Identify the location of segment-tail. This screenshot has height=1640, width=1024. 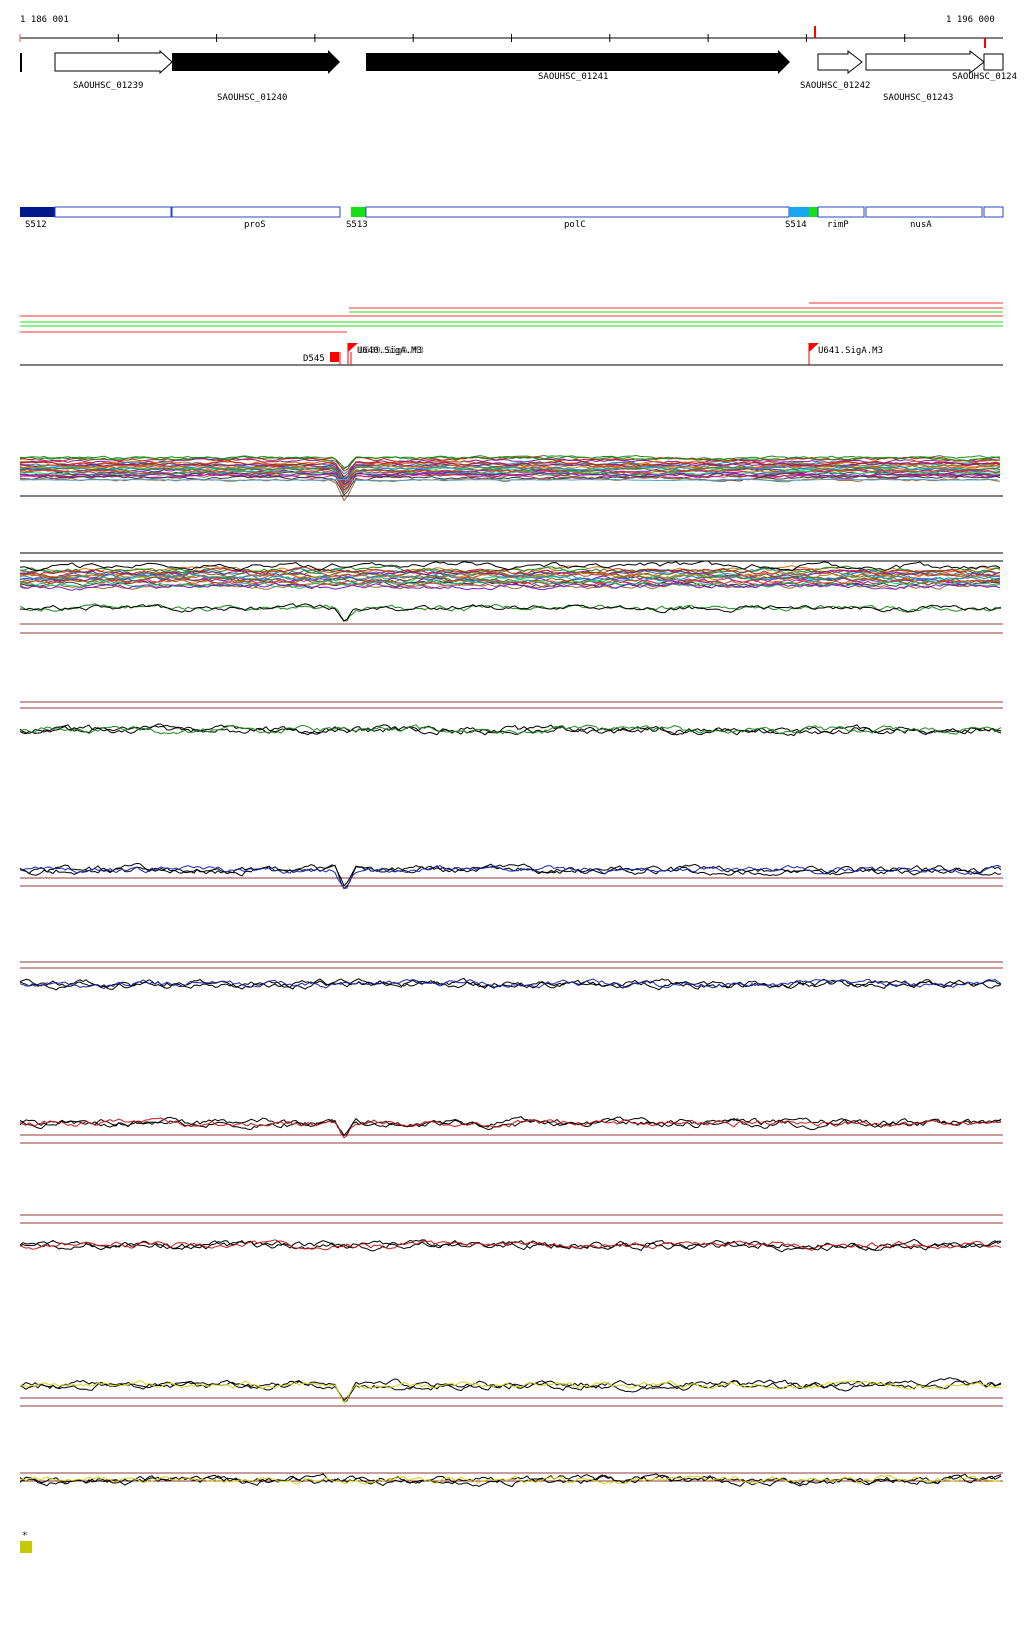
(993, 212).